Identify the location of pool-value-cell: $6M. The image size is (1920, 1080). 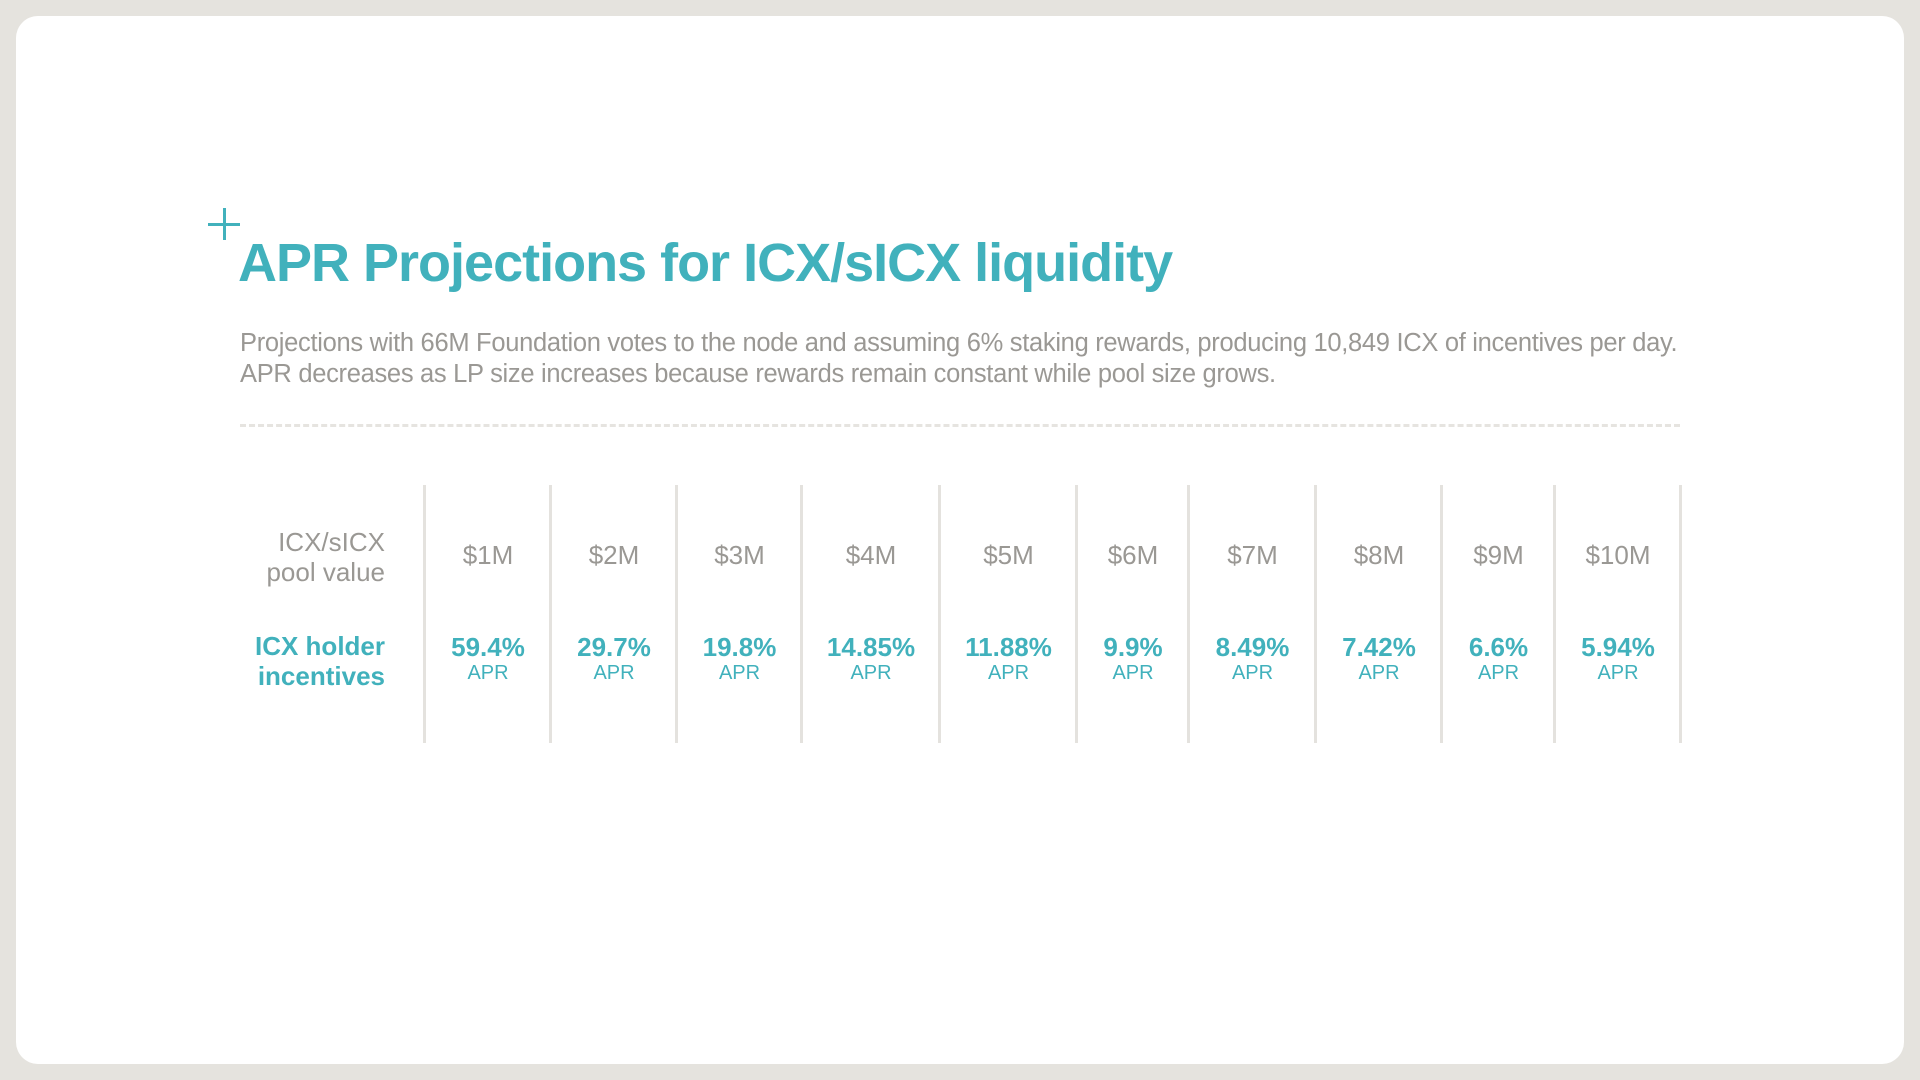
(1133, 555).